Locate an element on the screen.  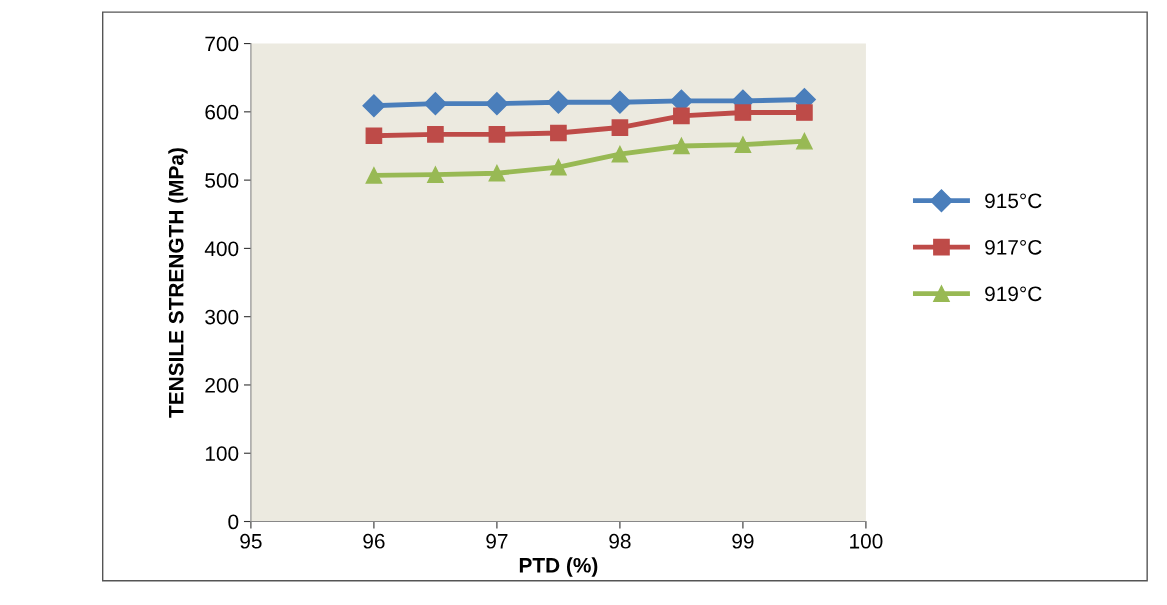
x-tick-label: 99 is located at coordinates (743, 541).